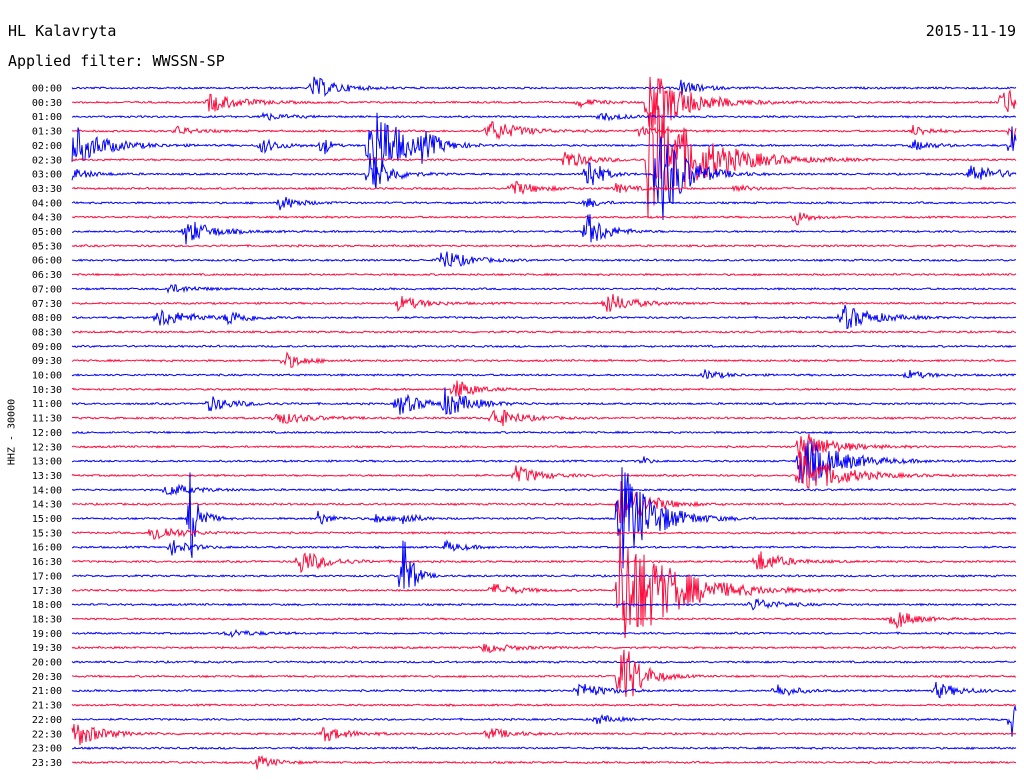 The image size is (1024, 780). Describe the element at coordinates (47, 663) in the screenshot. I see `row-time-label: 20:00` at that location.